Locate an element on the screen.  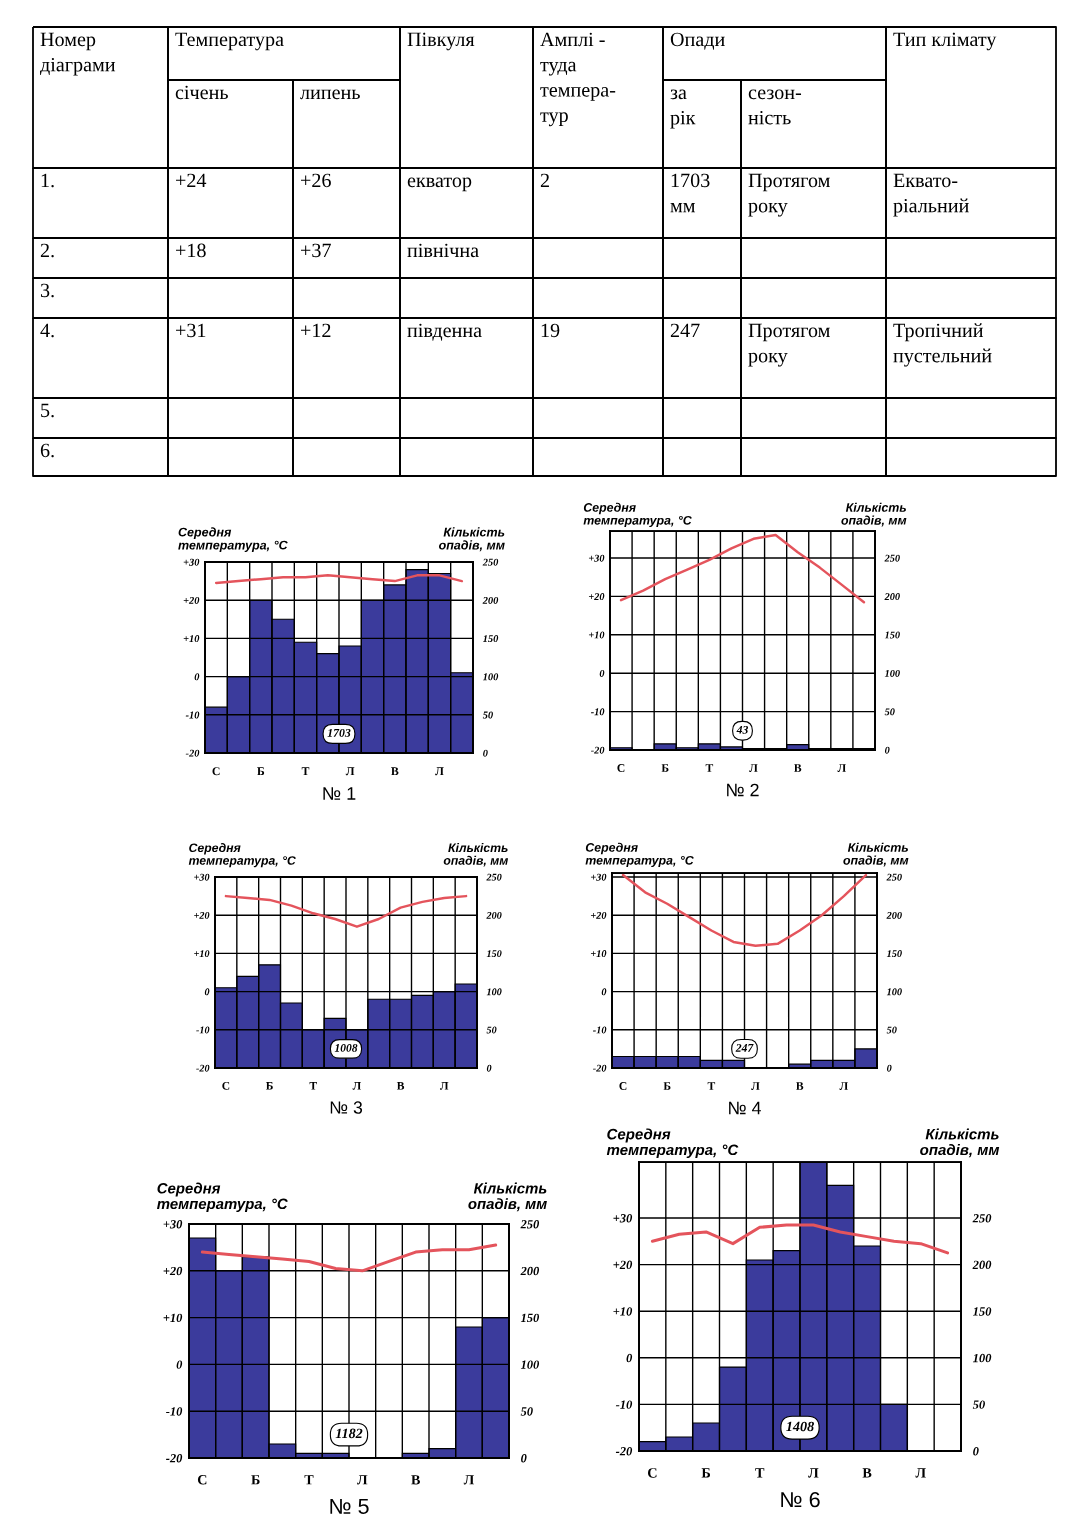
text: 19 is located at coordinates (550, 330).